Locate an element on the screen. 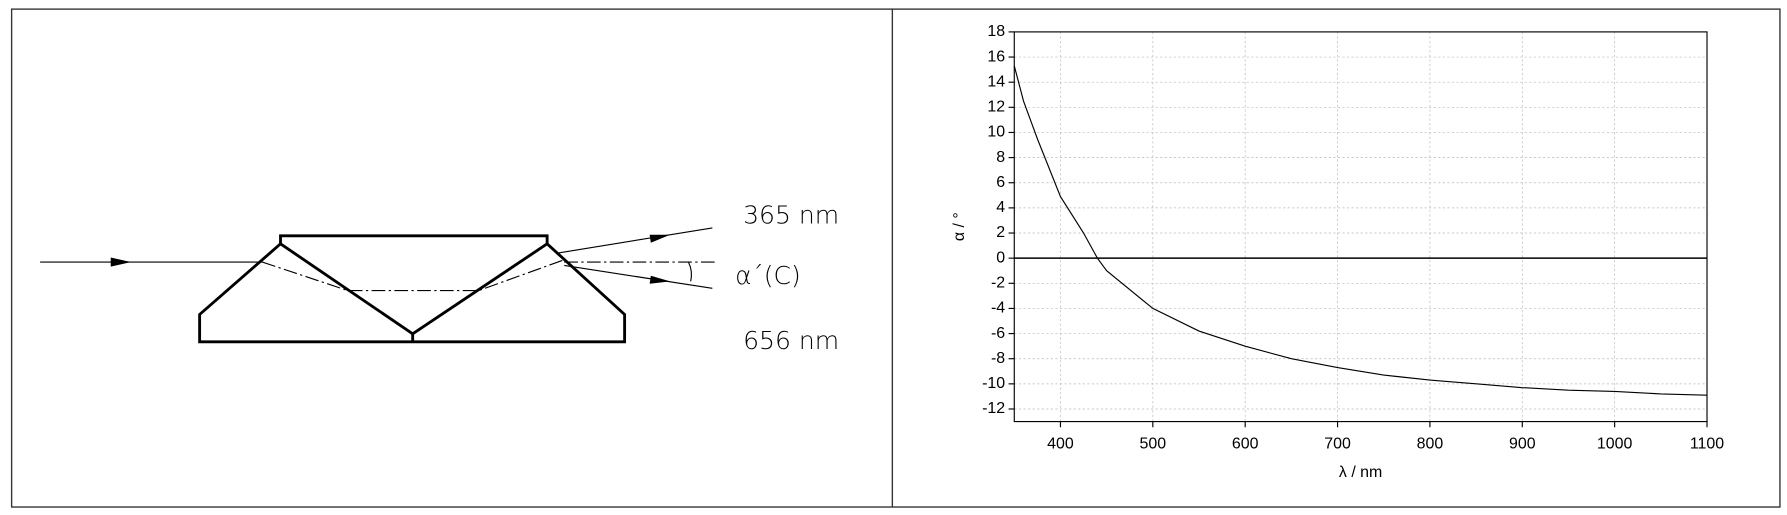 This screenshot has width=1787, height=515. y-tick-label: -2 is located at coordinates (998, 283).